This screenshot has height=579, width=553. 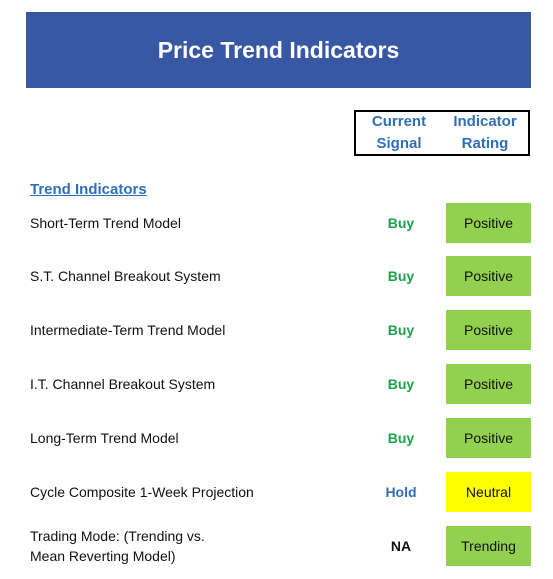 What do you see at coordinates (399, 143) in the screenshot?
I see `current-signal-header-line2: Signal` at bounding box center [399, 143].